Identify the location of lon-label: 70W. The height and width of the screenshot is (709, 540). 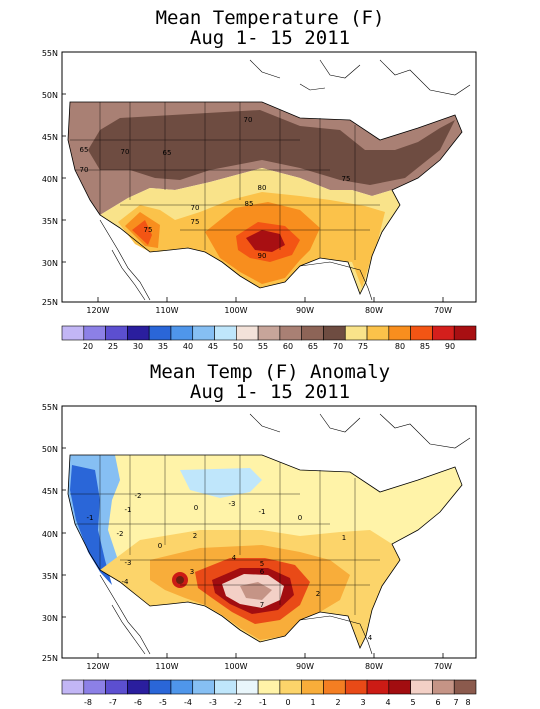
(443, 310).